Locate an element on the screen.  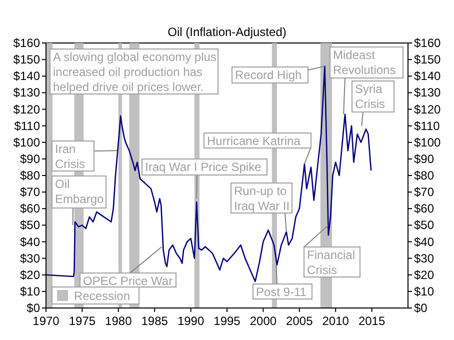
y2-tick-label: $60 is located at coordinates (424, 209).